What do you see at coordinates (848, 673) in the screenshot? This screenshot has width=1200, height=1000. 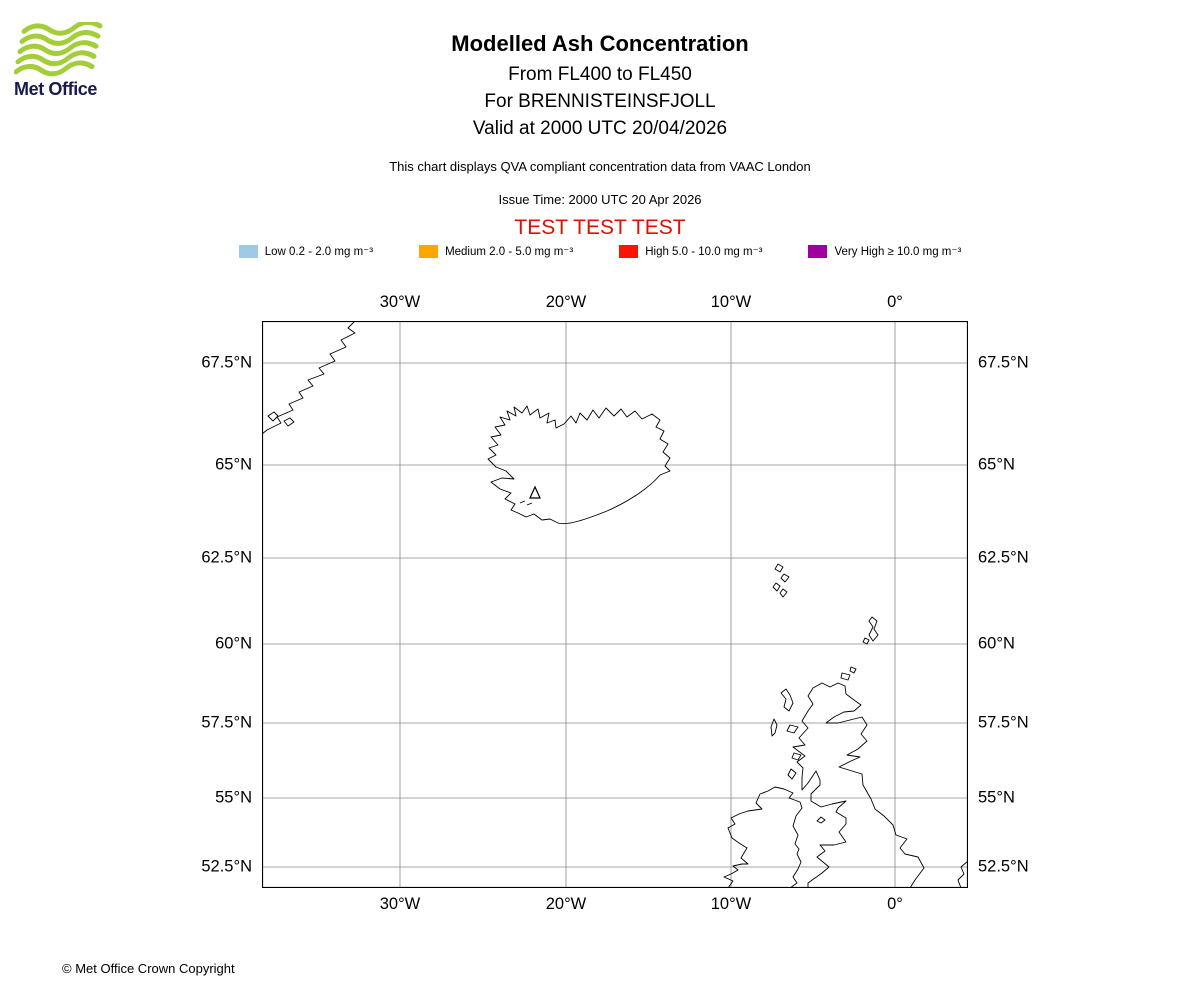 I see `coastline-orkney` at bounding box center [848, 673].